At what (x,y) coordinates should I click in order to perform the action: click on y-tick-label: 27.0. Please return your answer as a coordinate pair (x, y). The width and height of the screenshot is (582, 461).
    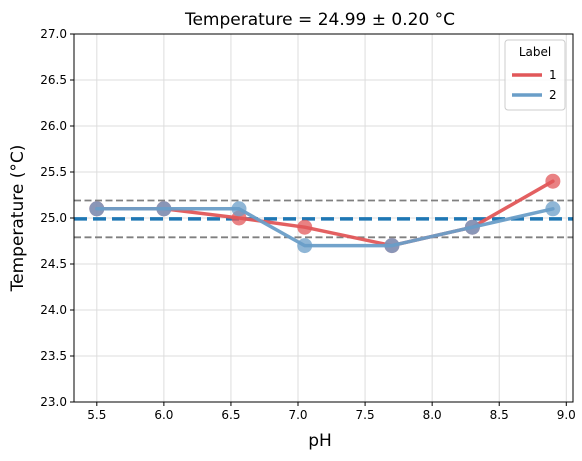
    Looking at the image, I should click on (53, 34).